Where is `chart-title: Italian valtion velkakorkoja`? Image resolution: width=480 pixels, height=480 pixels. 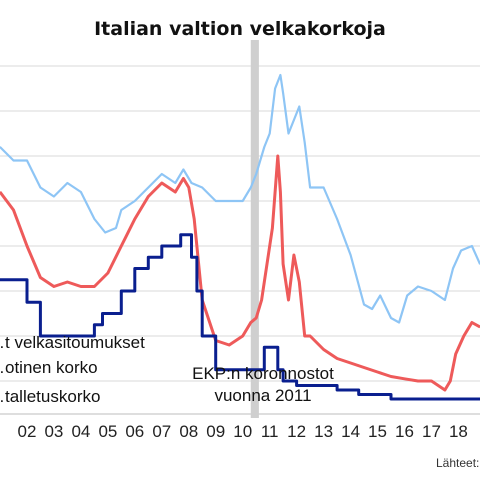 chart-title: Italian valtion velkakorkoja is located at coordinates (240, 29).